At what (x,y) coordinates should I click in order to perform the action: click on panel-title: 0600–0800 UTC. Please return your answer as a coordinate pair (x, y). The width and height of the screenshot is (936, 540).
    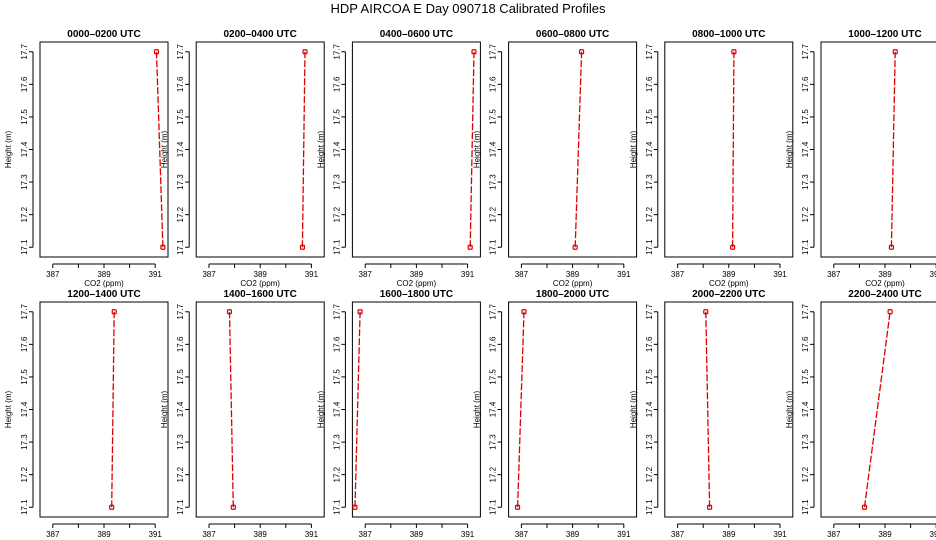
    Looking at the image, I should click on (572, 34).